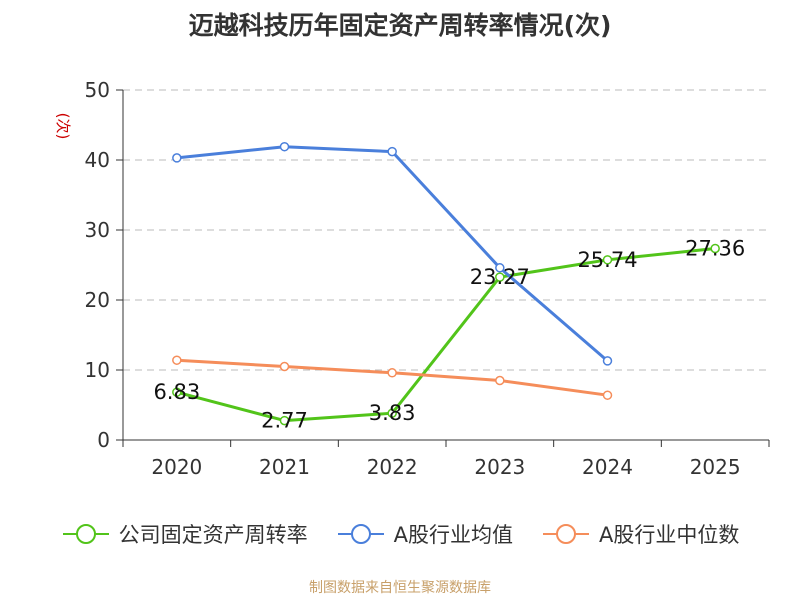 The height and width of the screenshot is (600, 800). What do you see at coordinates (400, 25) in the screenshot?
I see `chart-title: 迈越科技历年固定资产周转率情况(次)` at bounding box center [400, 25].